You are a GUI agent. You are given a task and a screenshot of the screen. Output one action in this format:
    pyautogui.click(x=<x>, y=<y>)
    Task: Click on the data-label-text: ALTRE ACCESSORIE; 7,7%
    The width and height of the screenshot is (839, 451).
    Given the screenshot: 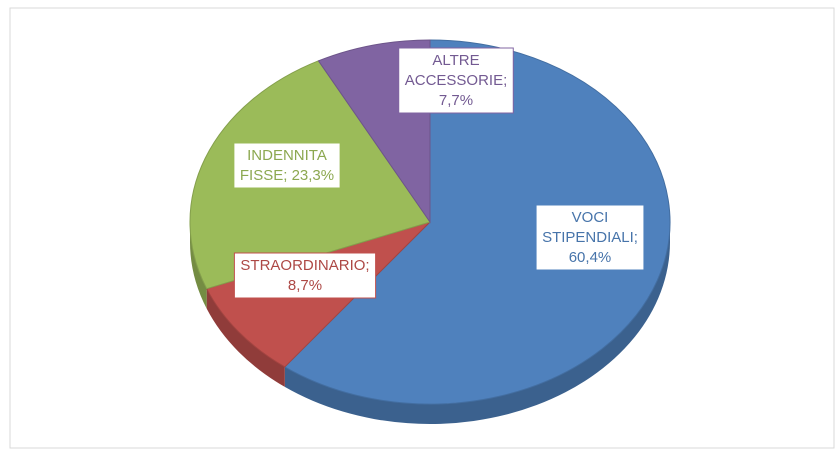 What is the action you would take?
    pyautogui.click(x=456, y=80)
    